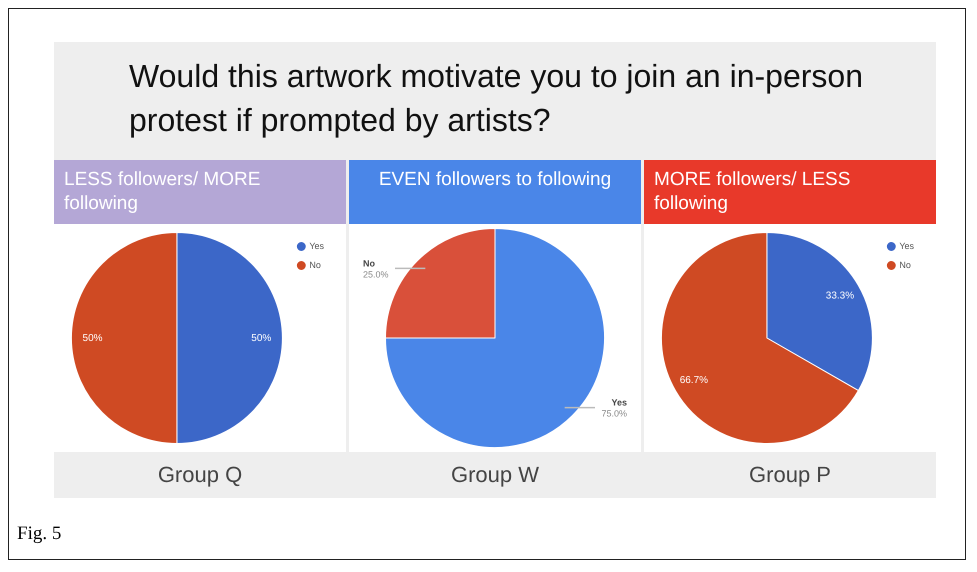 This screenshot has width=977, height=572. Describe the element at coordinates (495, 192) in the screenshot. I see `chart-subtitle: EVEN followers to following` at that location.